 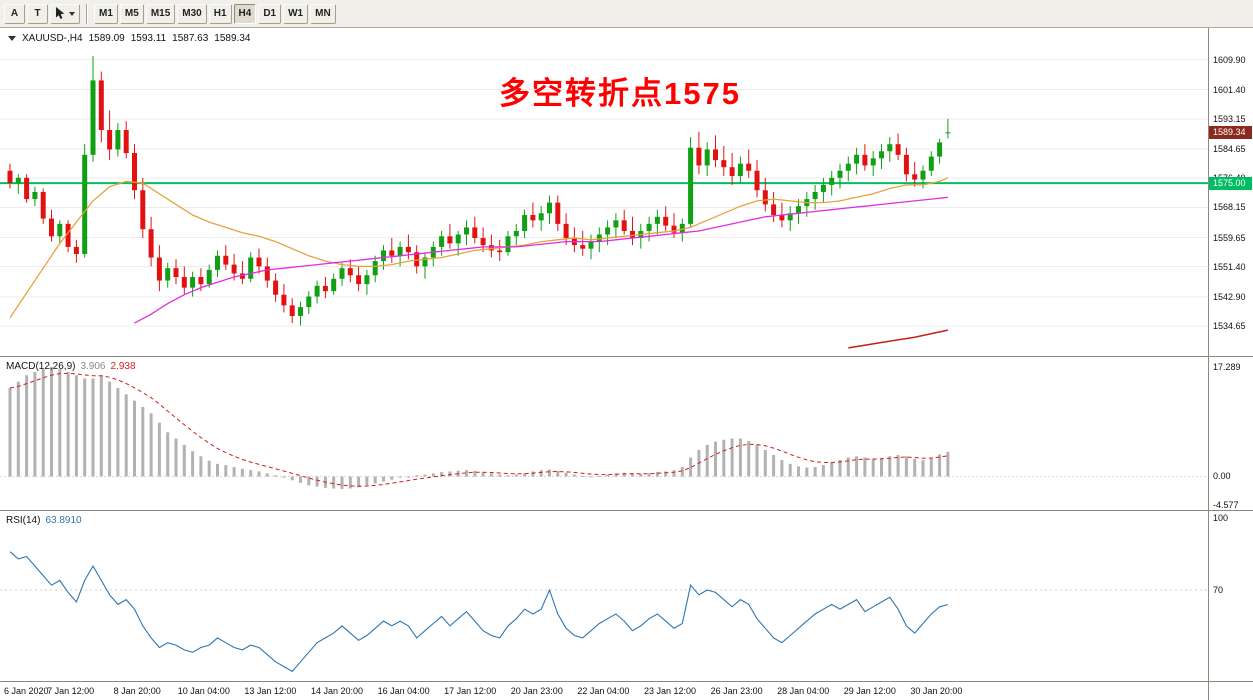 What do you see at coordinates (23, 520) in the screenshot?
I see `rsi-title-text: RSI(14)` at bounding box center [23, 520].